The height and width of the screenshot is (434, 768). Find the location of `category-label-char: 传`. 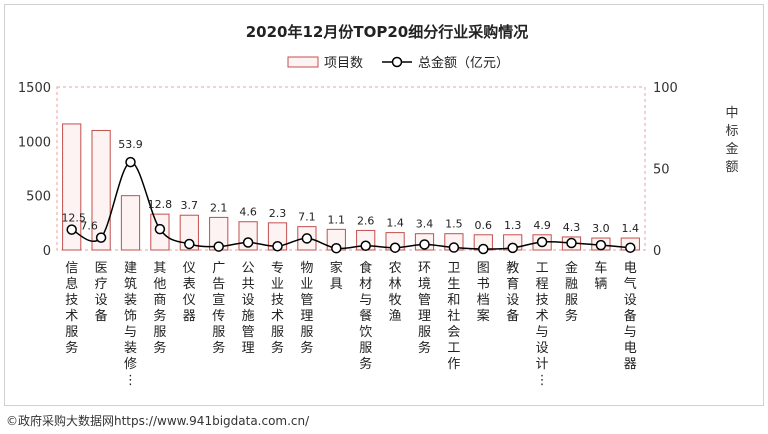

category-label-char: 传 is located at coordinates (218, 316).